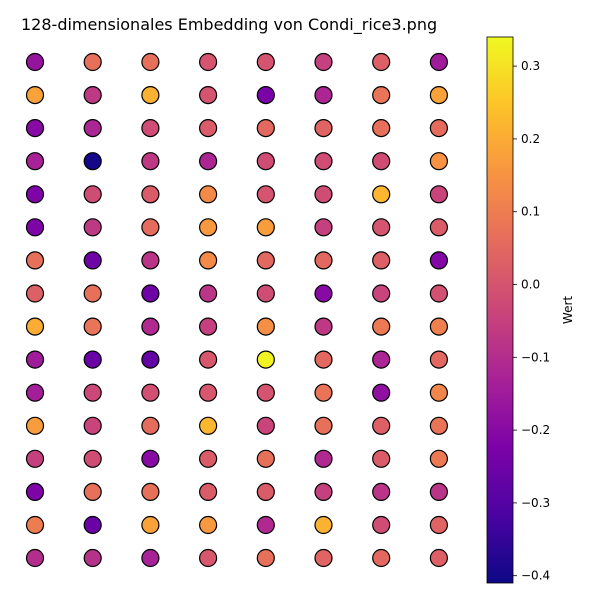  I want to click on colorbar-tick-label: −0.4, so click(535, 576).